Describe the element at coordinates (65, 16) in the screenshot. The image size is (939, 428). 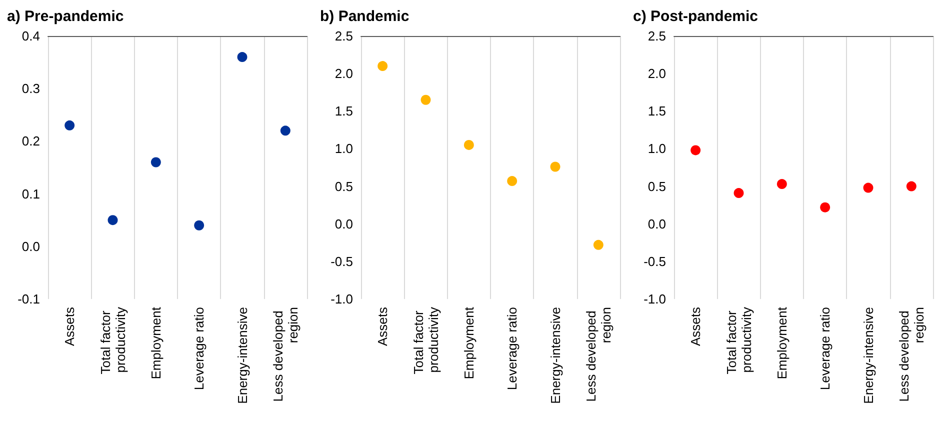
I see `chart-title: a) Pre-pandemic` at that location.